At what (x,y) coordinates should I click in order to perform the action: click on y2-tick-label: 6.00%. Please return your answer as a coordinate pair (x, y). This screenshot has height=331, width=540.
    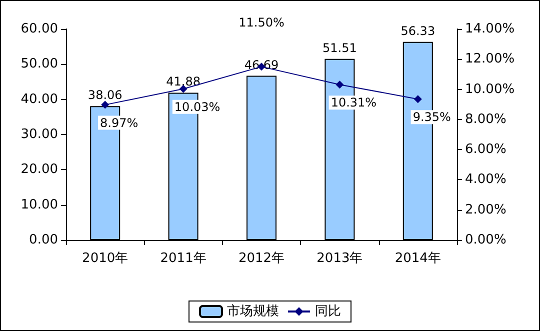
    Looking at the image, I should click on (485, 150).